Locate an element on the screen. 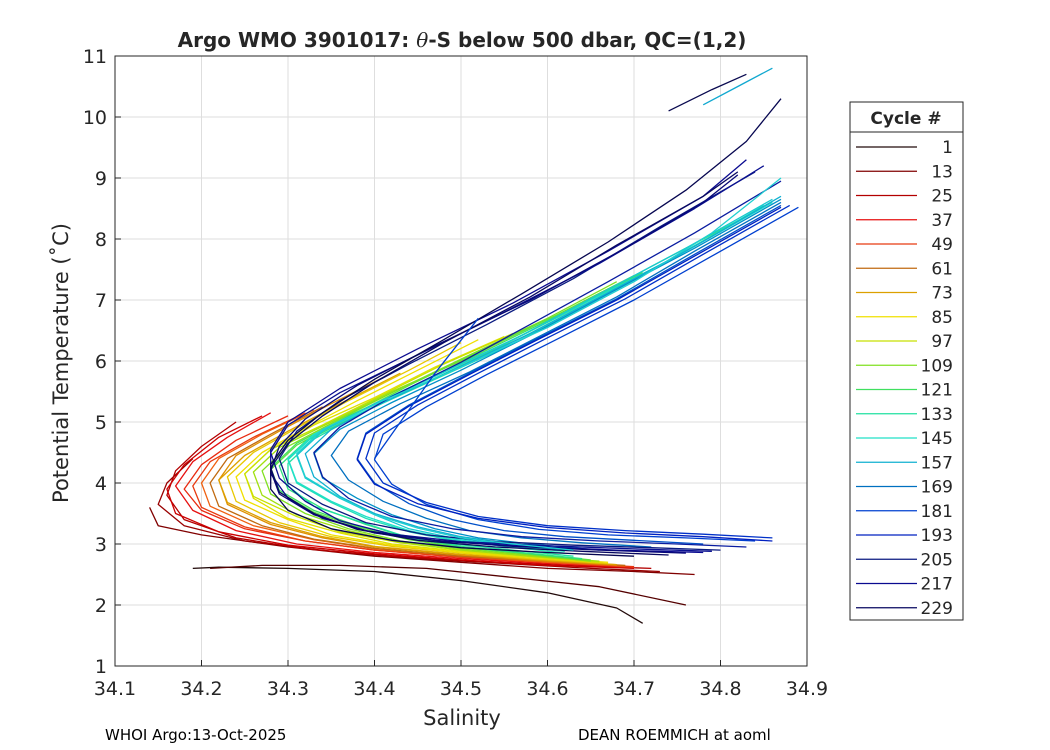  legend-entry-label: 25 is located at coordinates (942, 197).